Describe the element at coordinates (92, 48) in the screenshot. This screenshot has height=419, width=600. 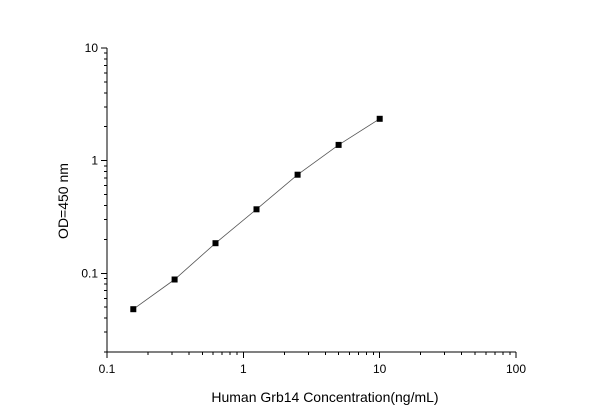
I see `y-tick-label: 10` at that location.